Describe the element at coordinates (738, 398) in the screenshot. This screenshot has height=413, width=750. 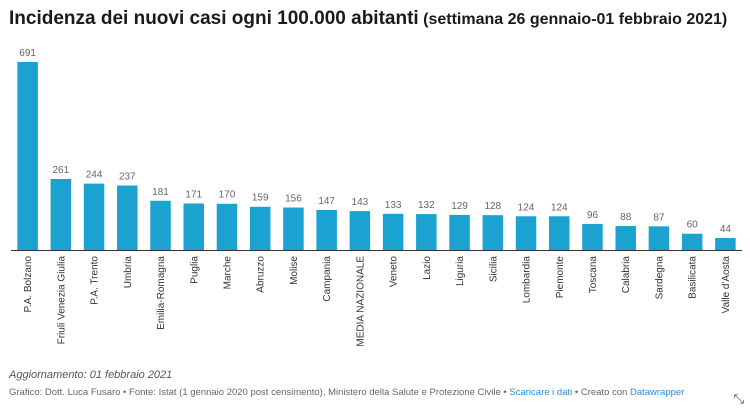
I see `expand-icon: ⤡` at that location.